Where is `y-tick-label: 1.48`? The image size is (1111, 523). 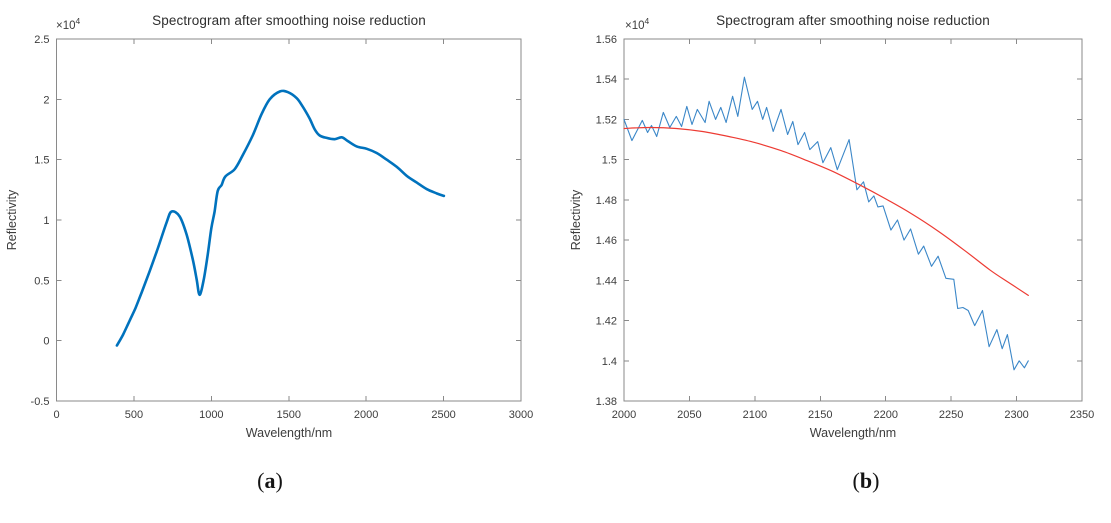 y-tick-label: 1.48 is located at coordinates (606, 201).